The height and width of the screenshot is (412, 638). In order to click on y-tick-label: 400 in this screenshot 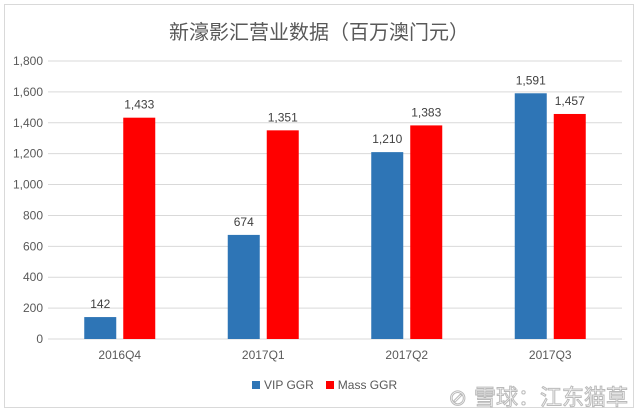, I will do `click(33, 277)`.